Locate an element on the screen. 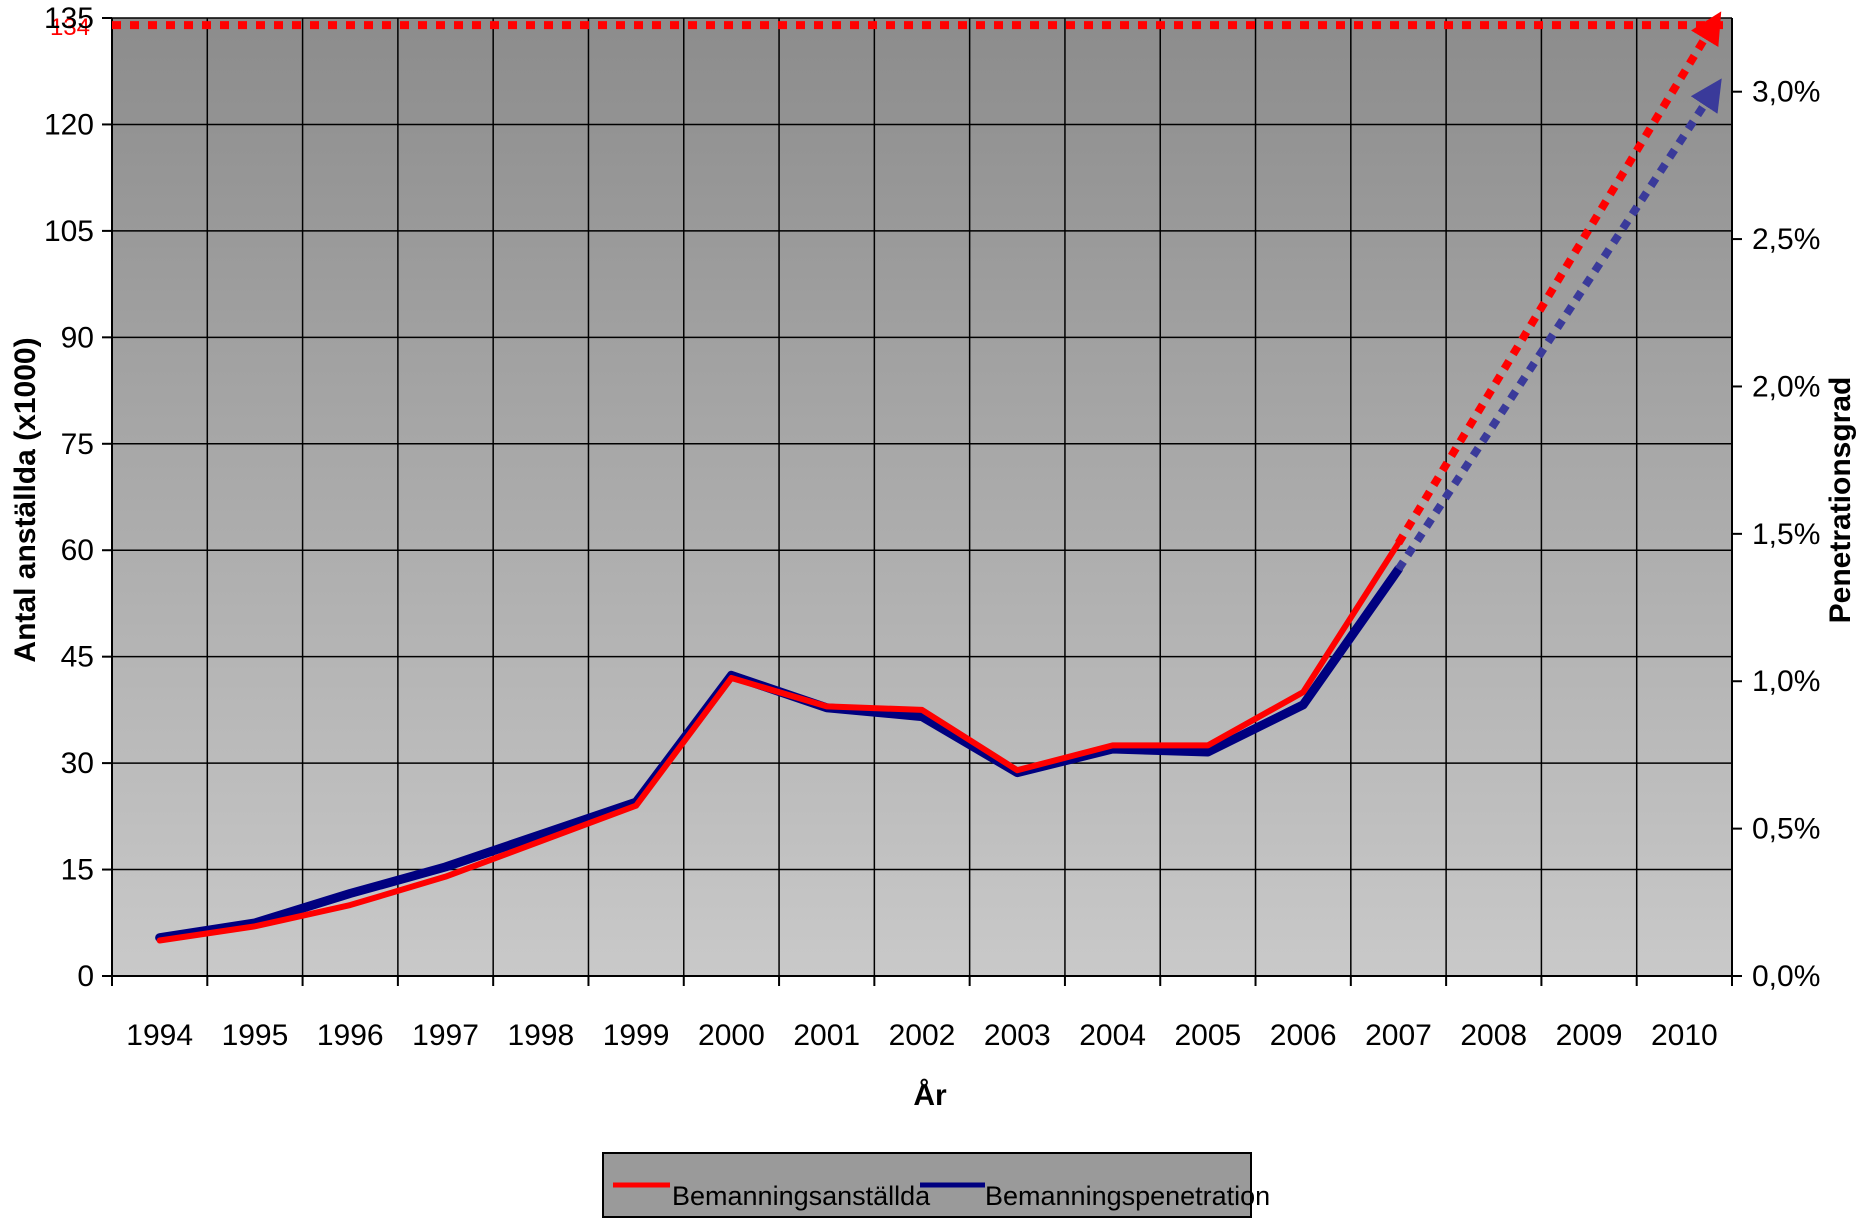 This screenshot has width=1865, height=1225. x-tick-label: 2003 is located at coordinates (1017, 1035).